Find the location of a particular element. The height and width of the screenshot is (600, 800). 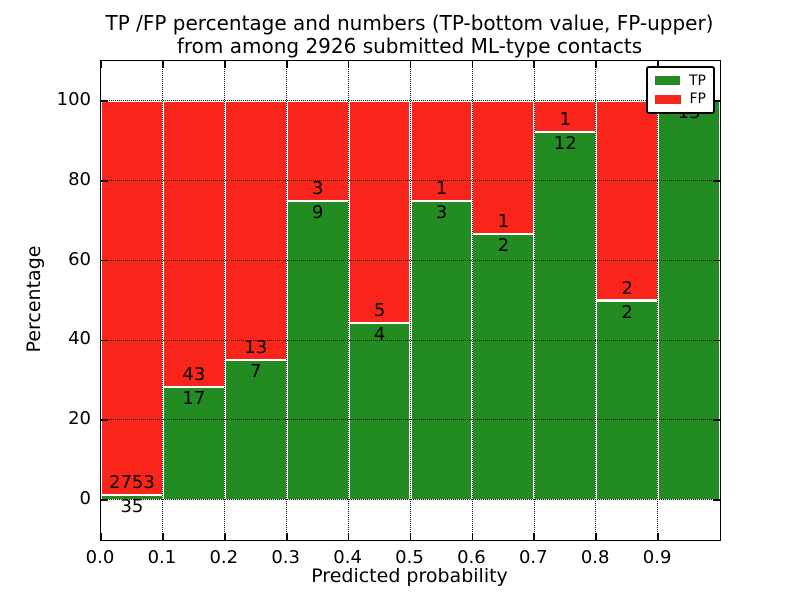

fp-count-label: 3 is located at coordinates (317, 188).